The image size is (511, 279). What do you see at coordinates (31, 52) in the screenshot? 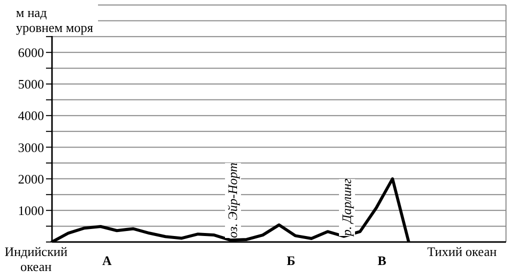
I see `y-tick-label: 6000` at bounding box center [31, 52].